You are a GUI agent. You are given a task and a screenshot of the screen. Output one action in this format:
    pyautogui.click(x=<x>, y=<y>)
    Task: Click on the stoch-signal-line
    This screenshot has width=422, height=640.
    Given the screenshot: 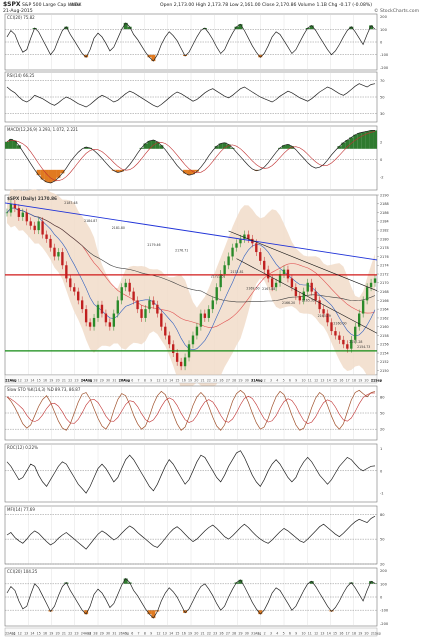 What is the action you would take?
    pyautogui.click(x=191, y=408)
    